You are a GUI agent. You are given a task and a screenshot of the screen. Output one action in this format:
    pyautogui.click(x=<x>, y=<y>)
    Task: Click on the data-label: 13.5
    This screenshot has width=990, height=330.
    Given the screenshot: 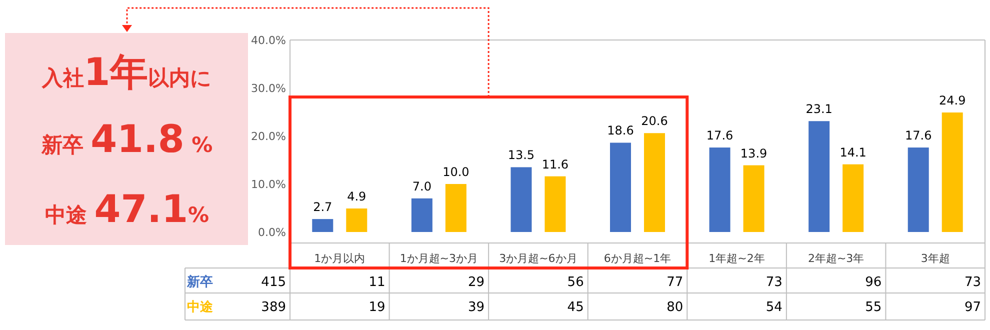 What is the action you would take?
    pyautogui.click(x=521, y=155)
    